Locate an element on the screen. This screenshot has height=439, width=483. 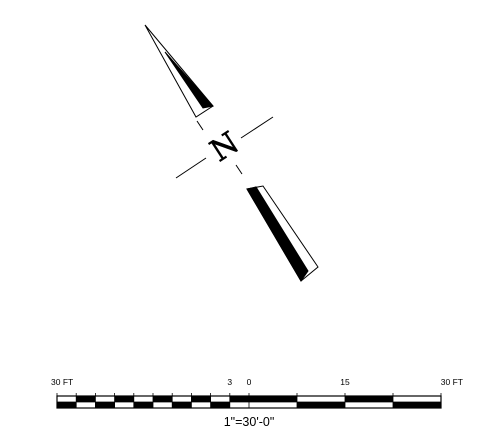
scale-tick-label: 3 is located at coordinates (229, 382).